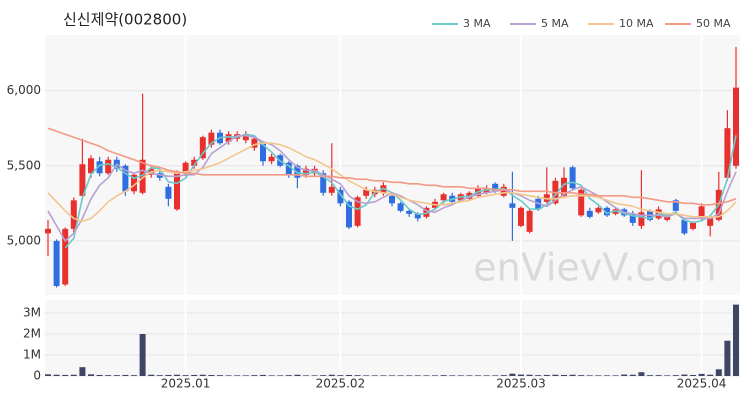 Image resolution: width=750 pixels, height=400 pixels. Describe the element at coordinates (186, 384) in the screenshot. I see `x-tick-label: 2025.01` at that location.